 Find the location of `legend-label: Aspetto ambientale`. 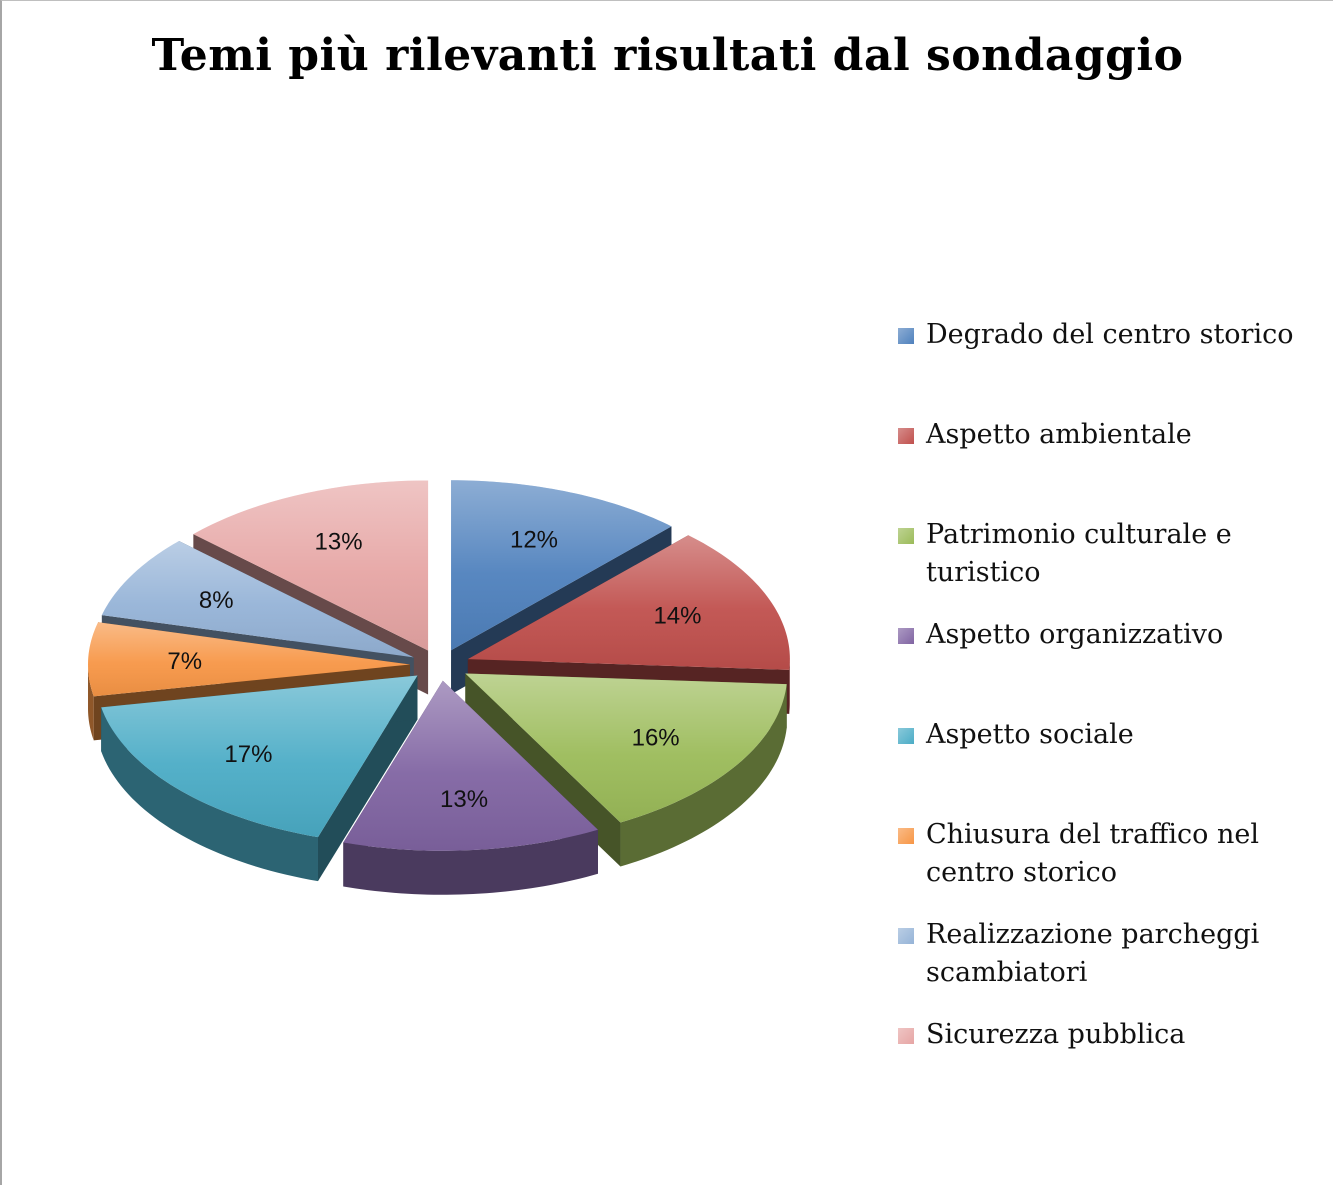

legend-label: Aspetto ambientale is located at coordinates (1059, 434).